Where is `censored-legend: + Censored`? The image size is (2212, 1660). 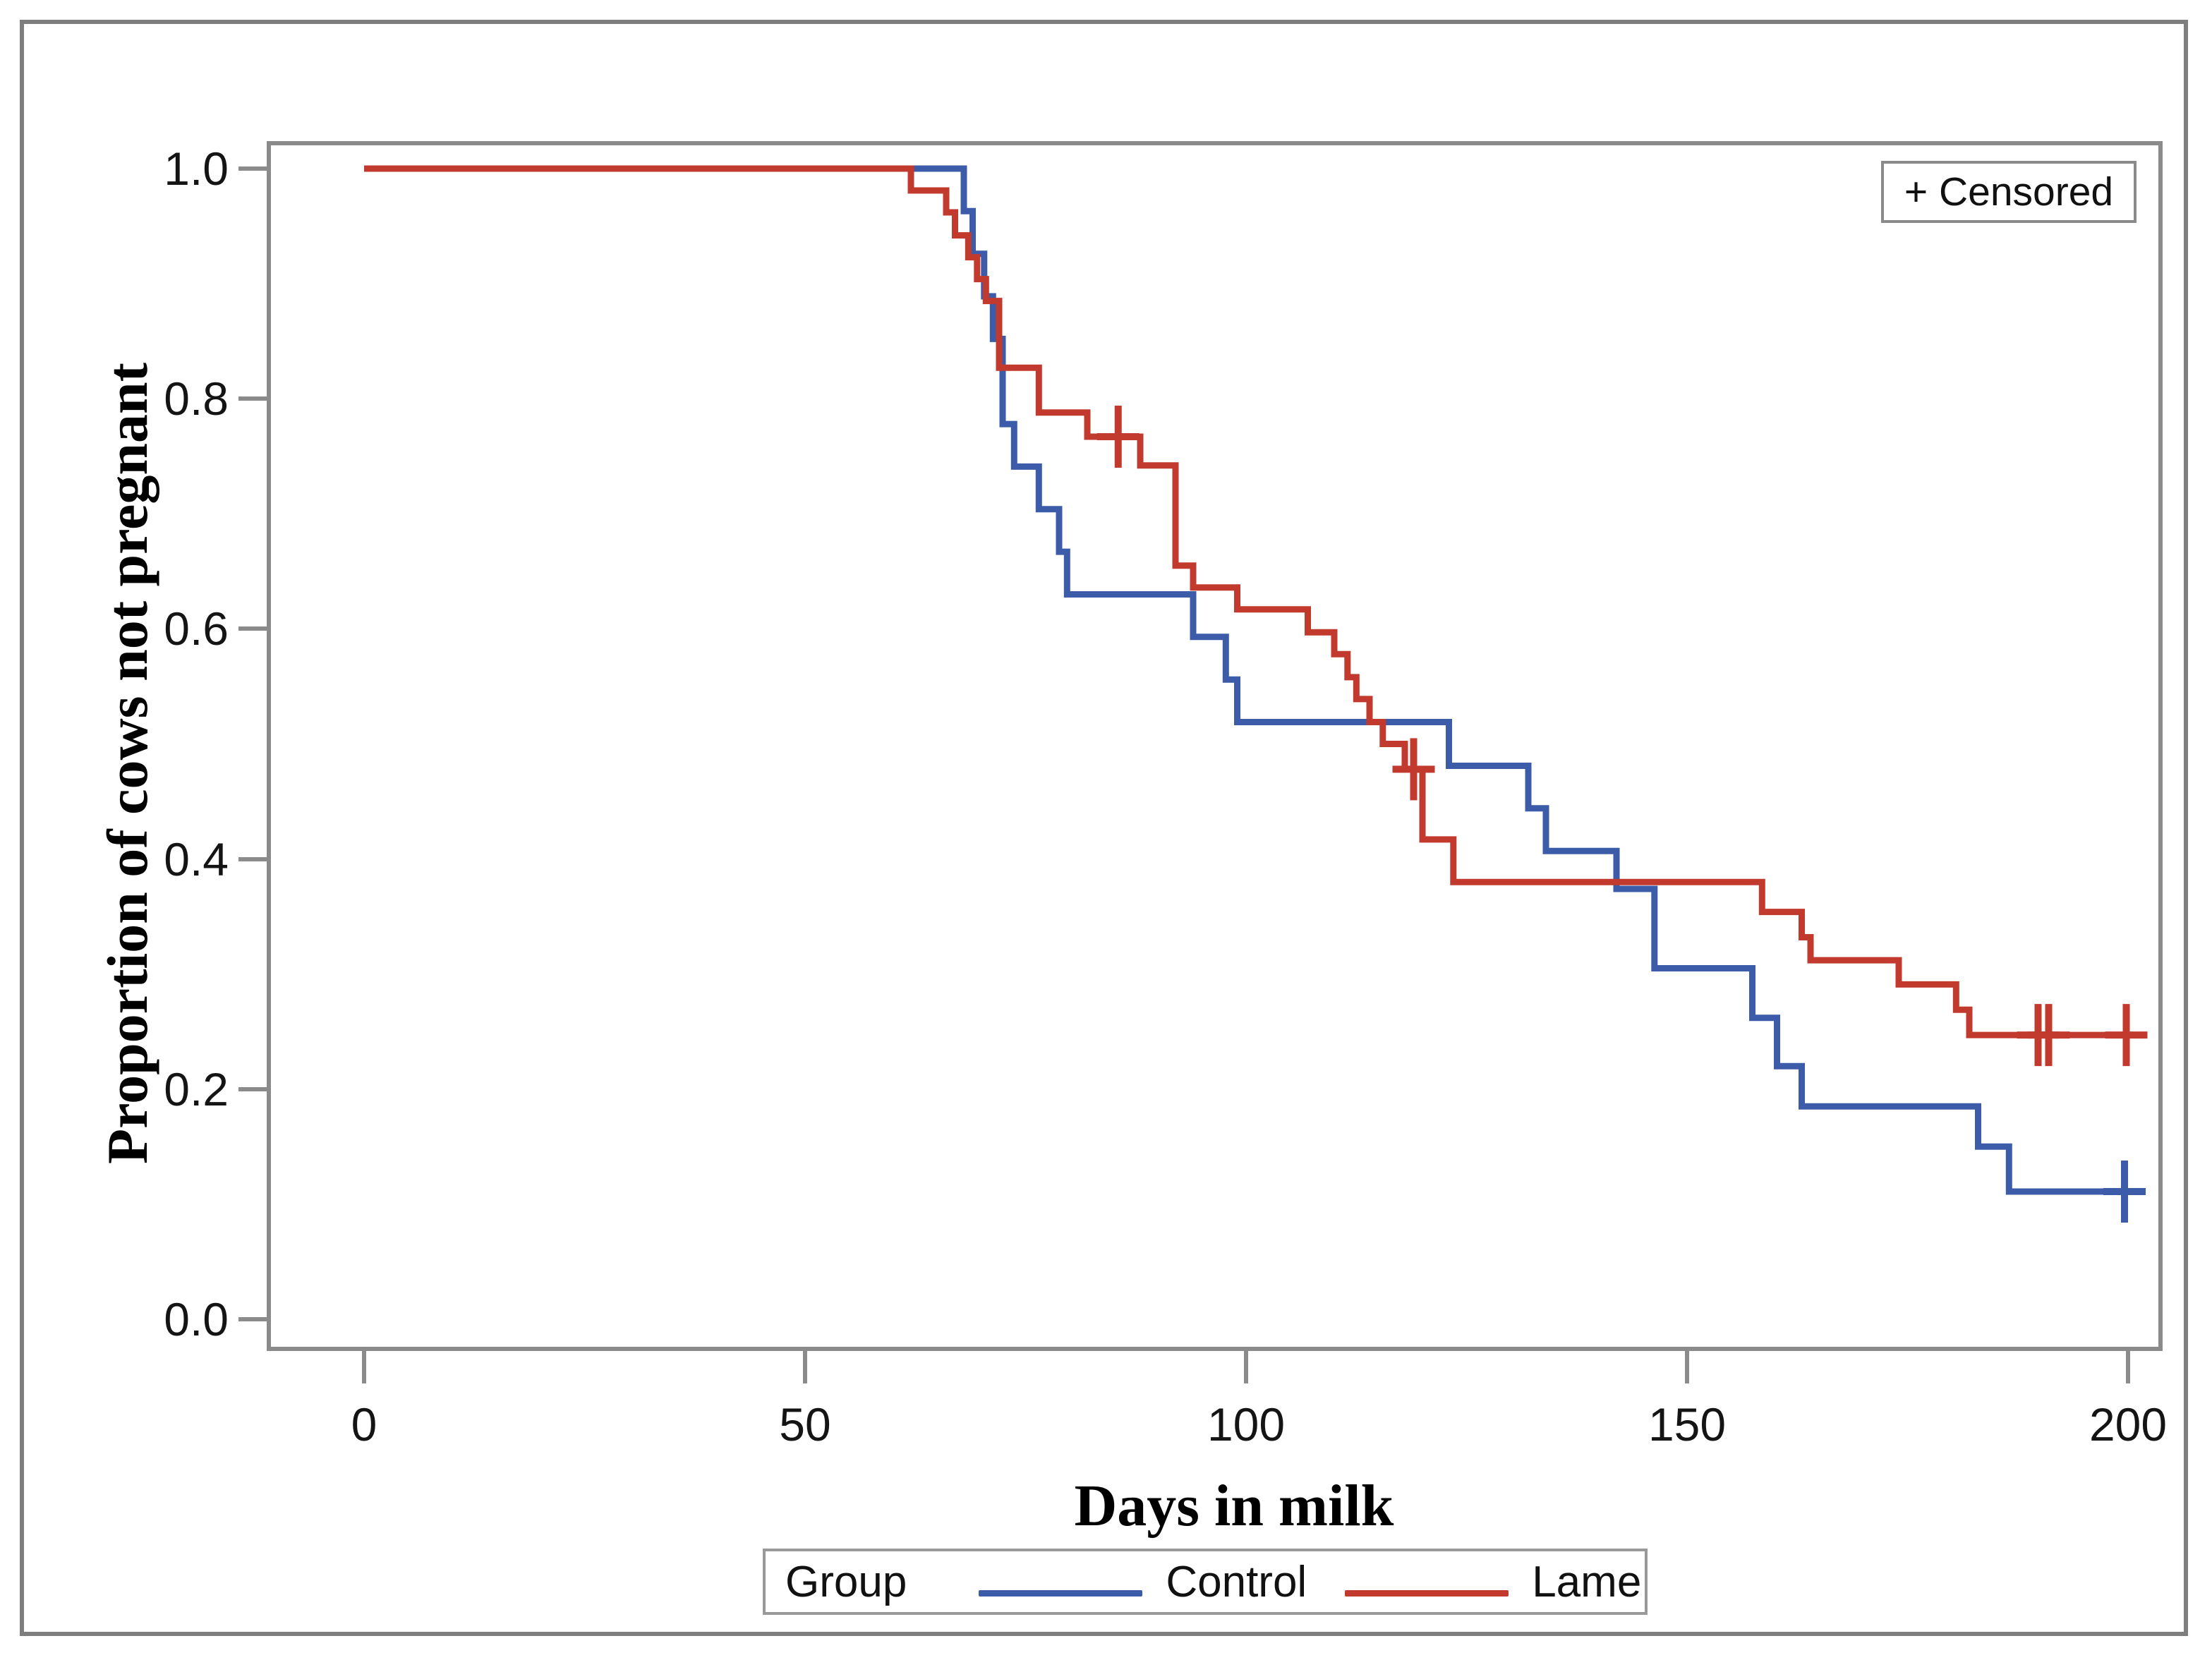 censored-legend: + Censored is located at coordinates (2009, 192).